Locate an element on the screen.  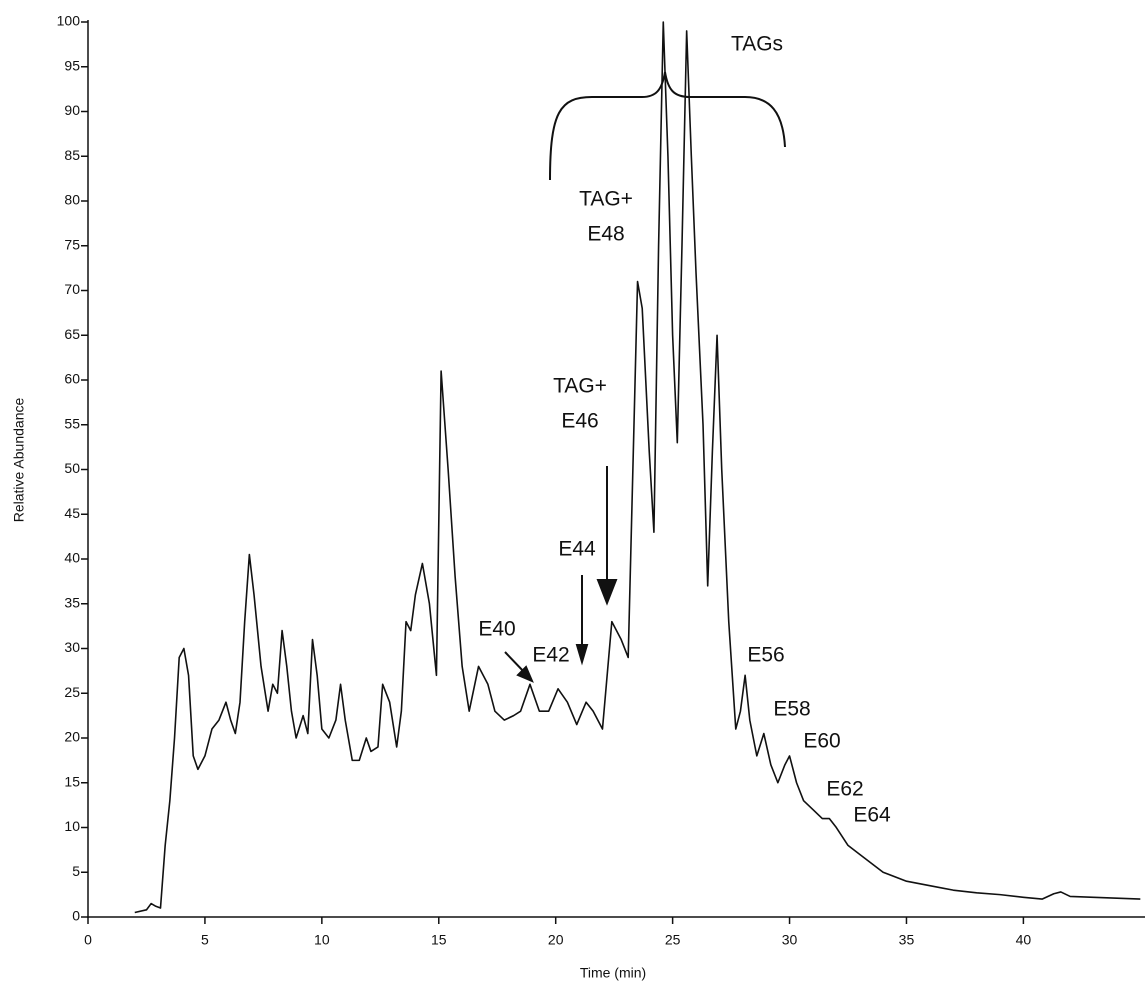
y-axis-label: Relative Abundance is located at coordinates (19, 460).